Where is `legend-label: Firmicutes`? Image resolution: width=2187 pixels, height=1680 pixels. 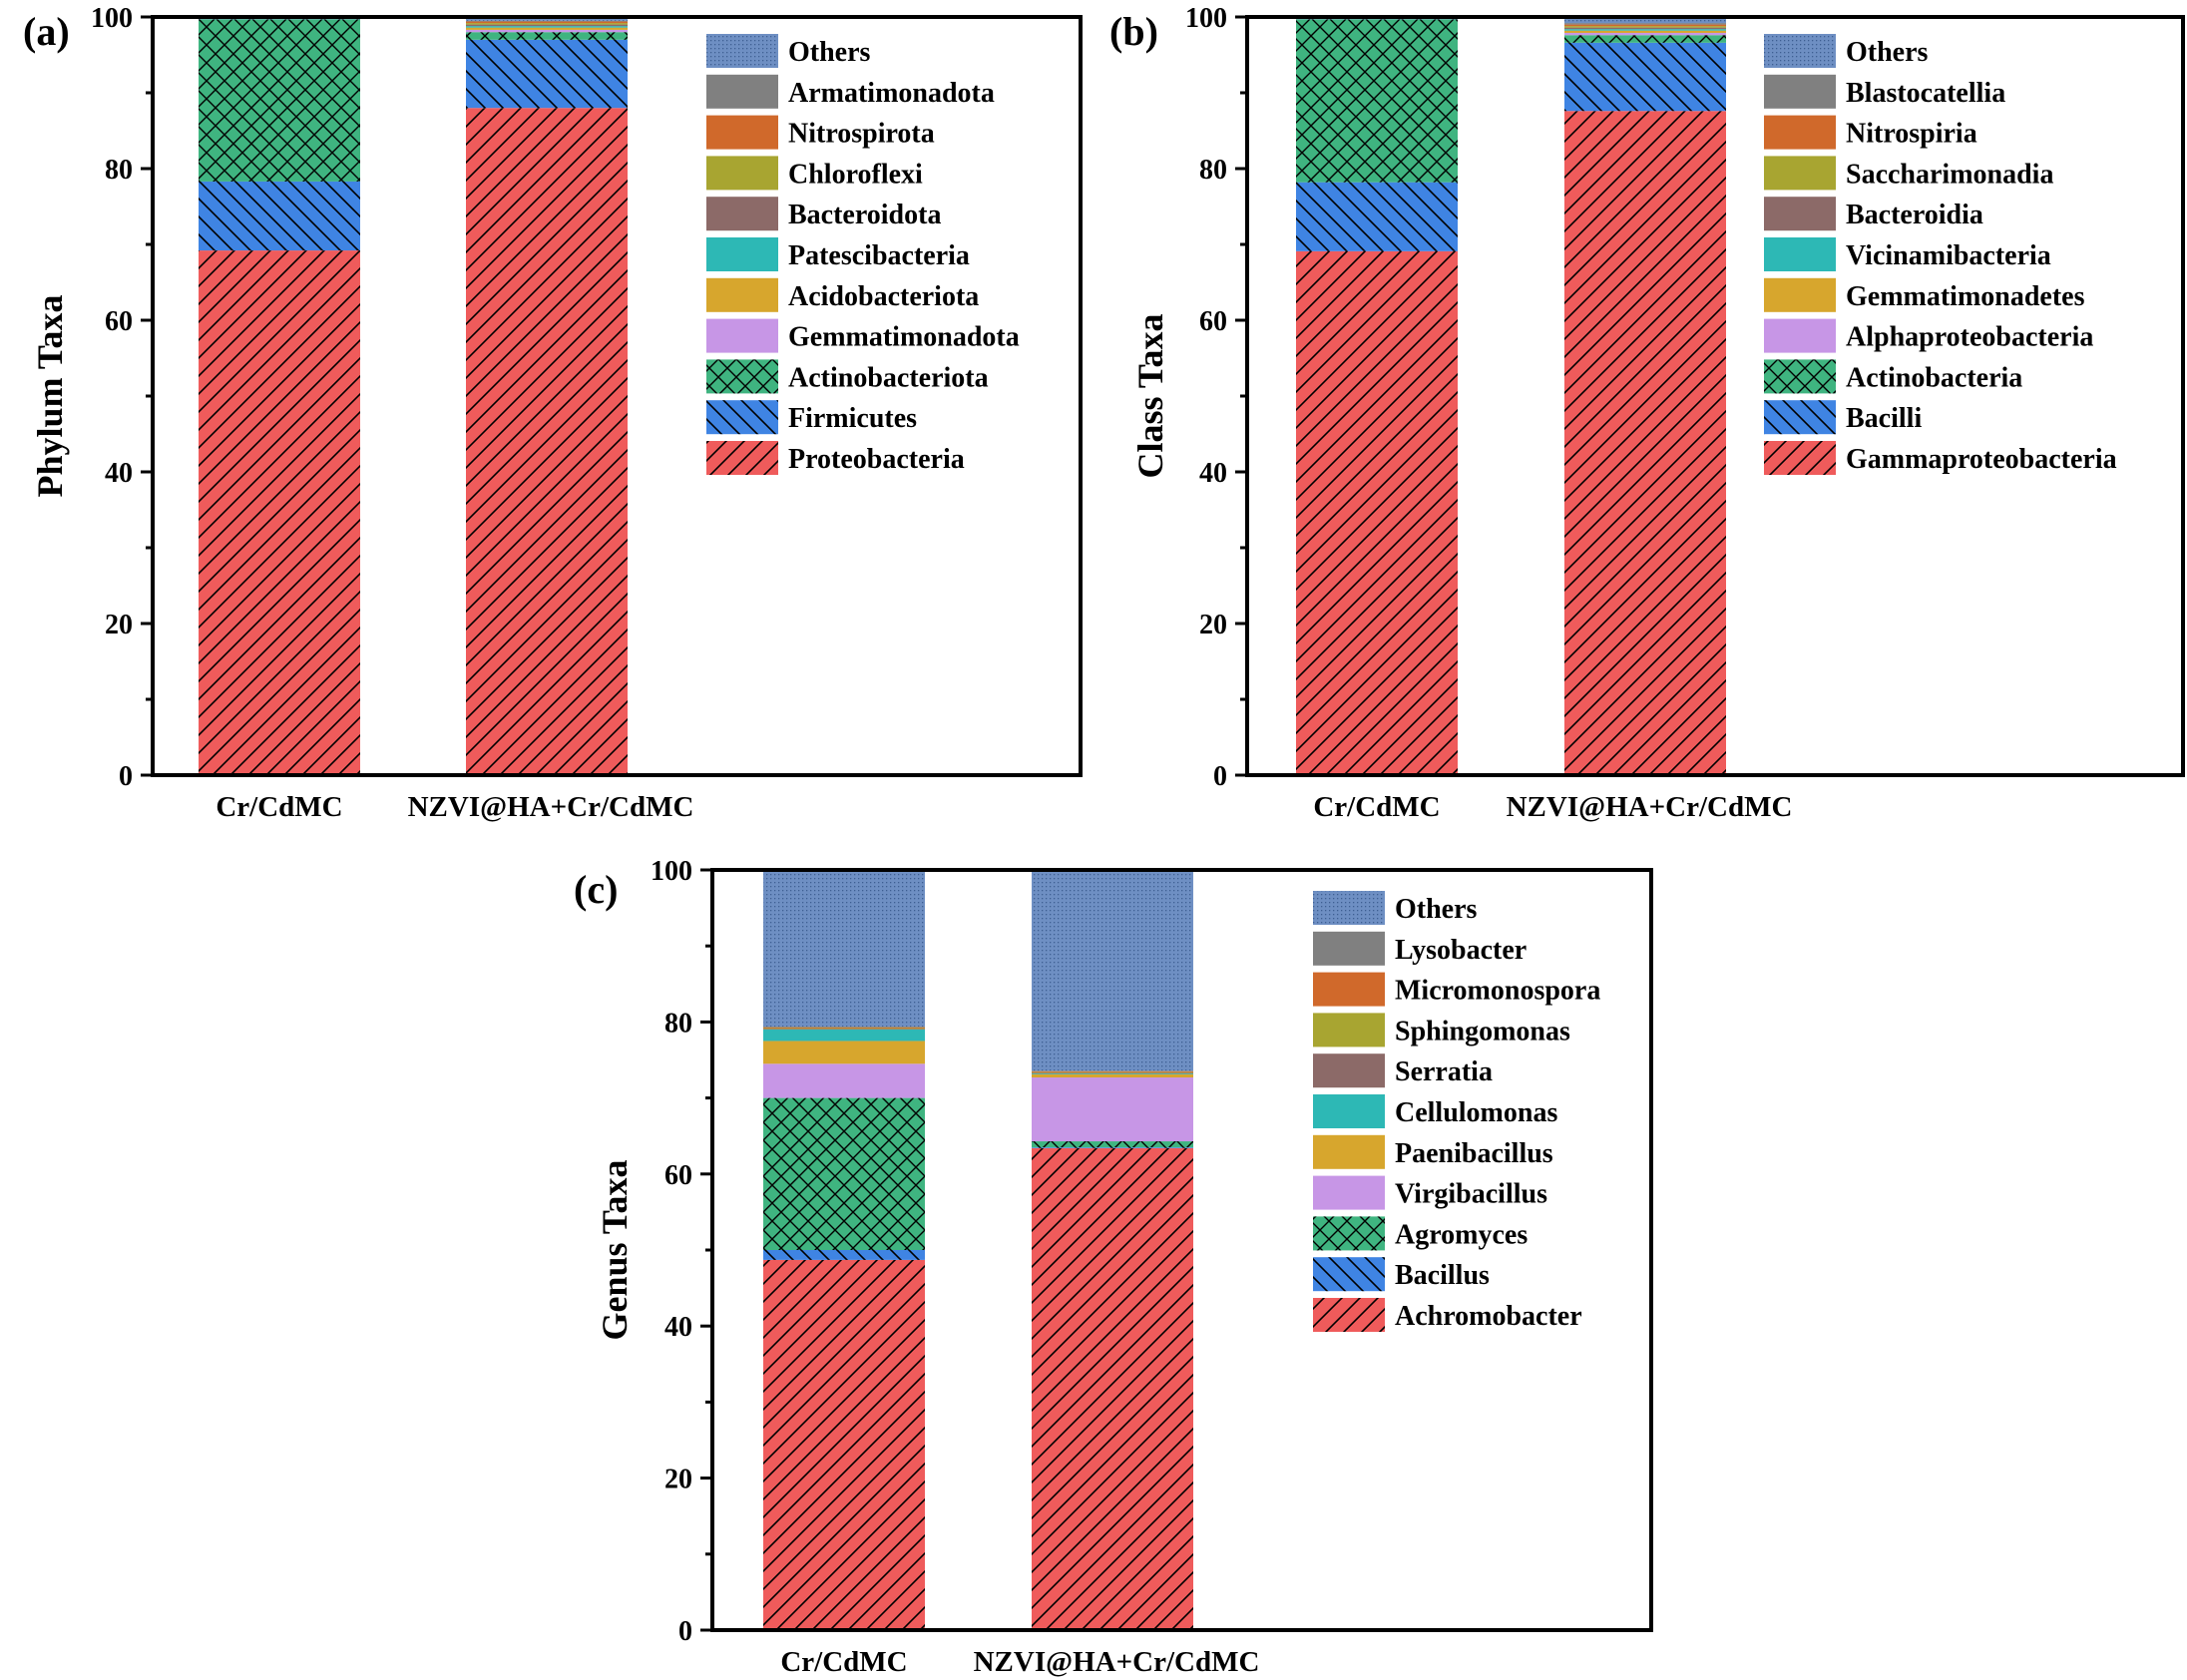
legend-label: Firmicutes is located at coordinates (853, 418).